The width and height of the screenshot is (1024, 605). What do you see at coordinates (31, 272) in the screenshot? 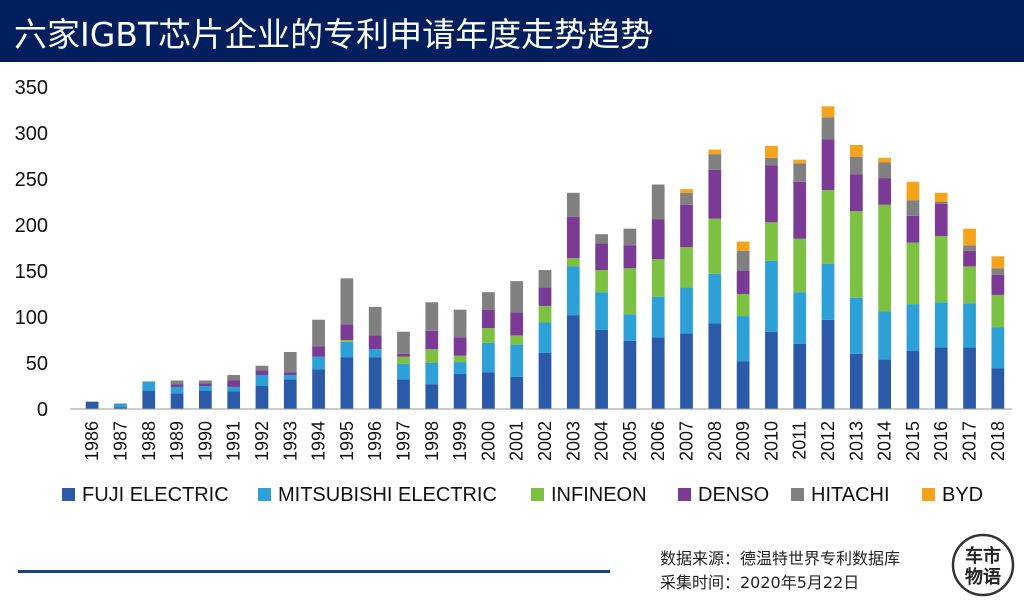
I see `y-tick-label: 150` at bounding box center [31, 272].